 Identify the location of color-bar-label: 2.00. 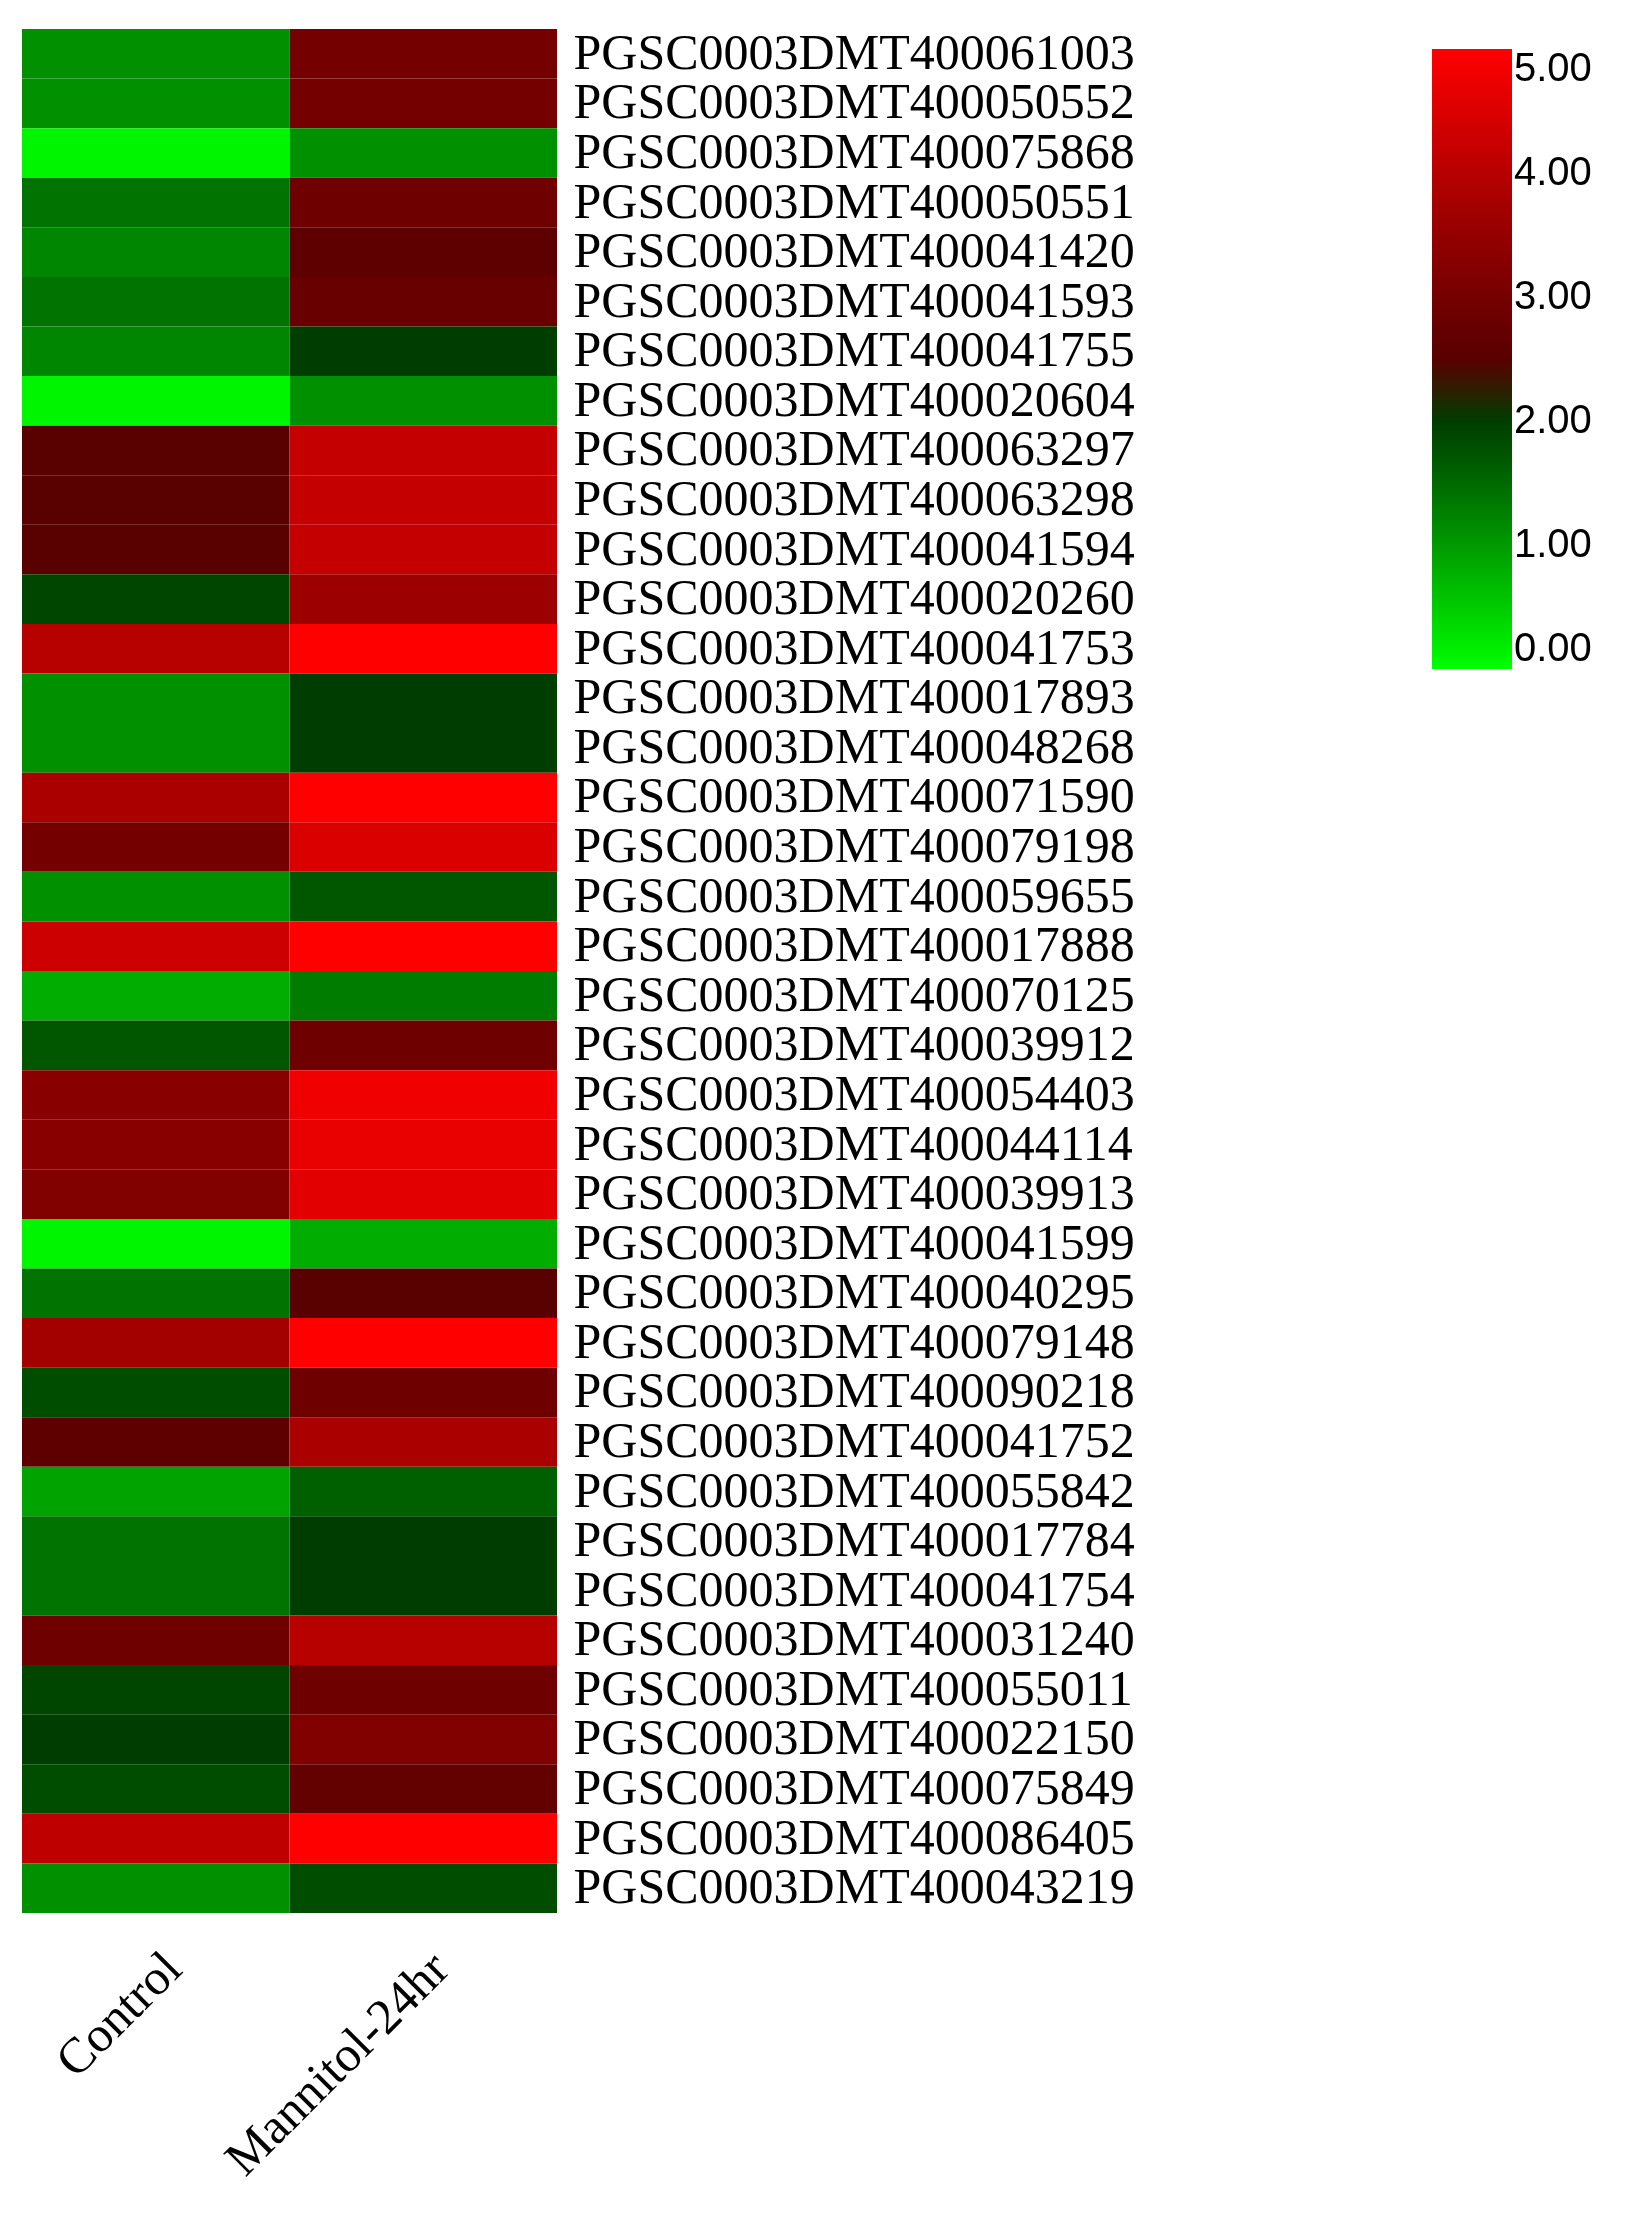
(1553, 419).